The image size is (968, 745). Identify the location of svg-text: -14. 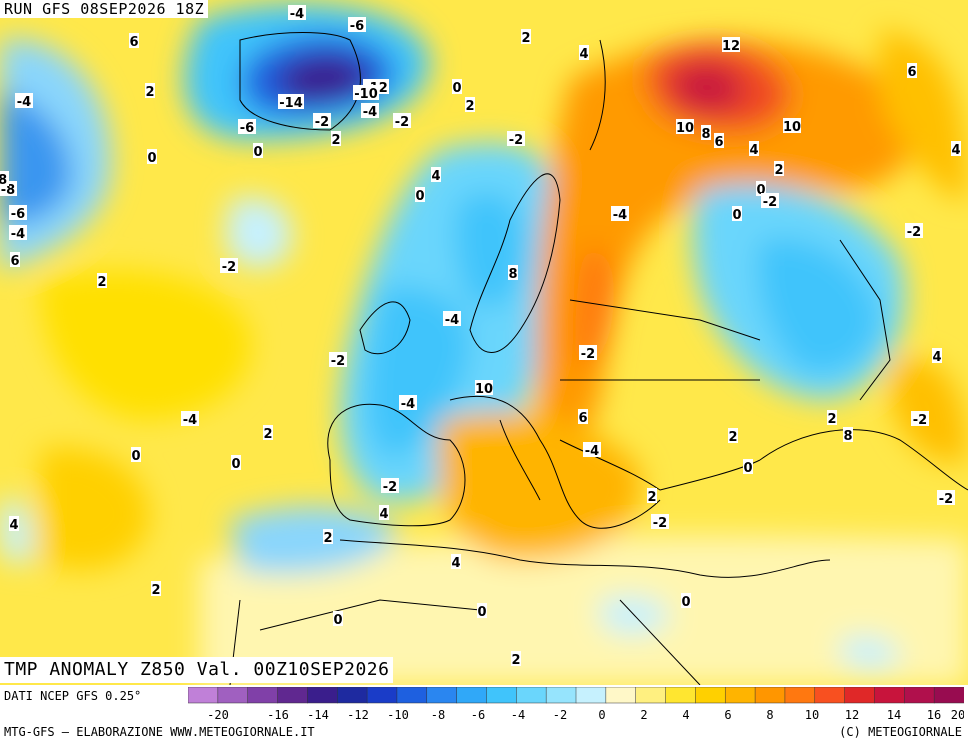
(291, 103).